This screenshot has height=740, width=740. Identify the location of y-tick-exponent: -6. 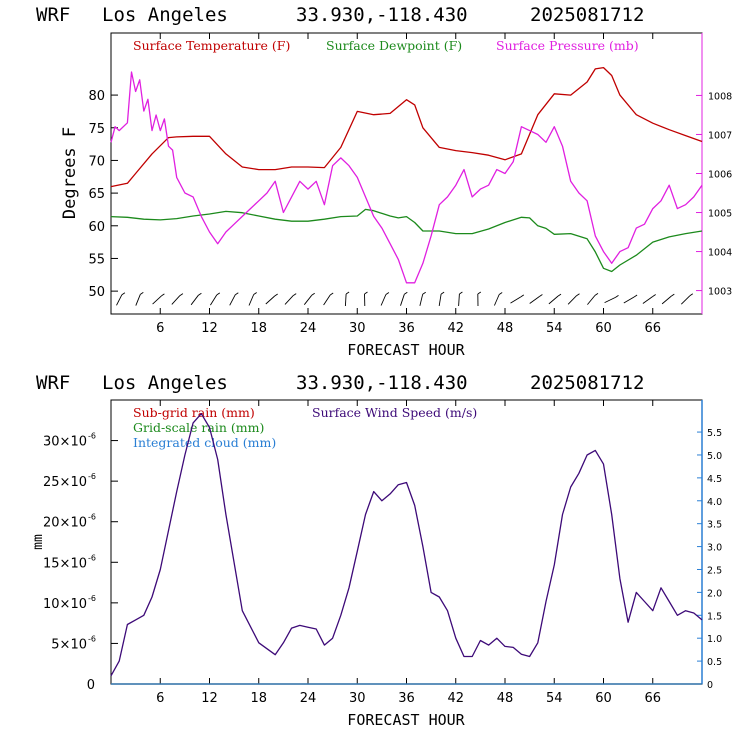
(92, 436).